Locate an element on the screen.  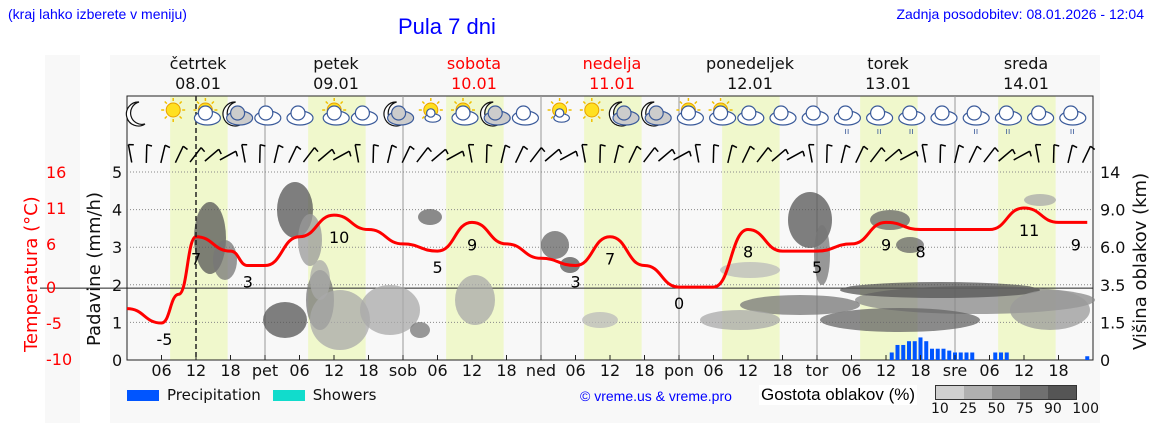
svg-text: 10 is located at coordinates (339, 237).